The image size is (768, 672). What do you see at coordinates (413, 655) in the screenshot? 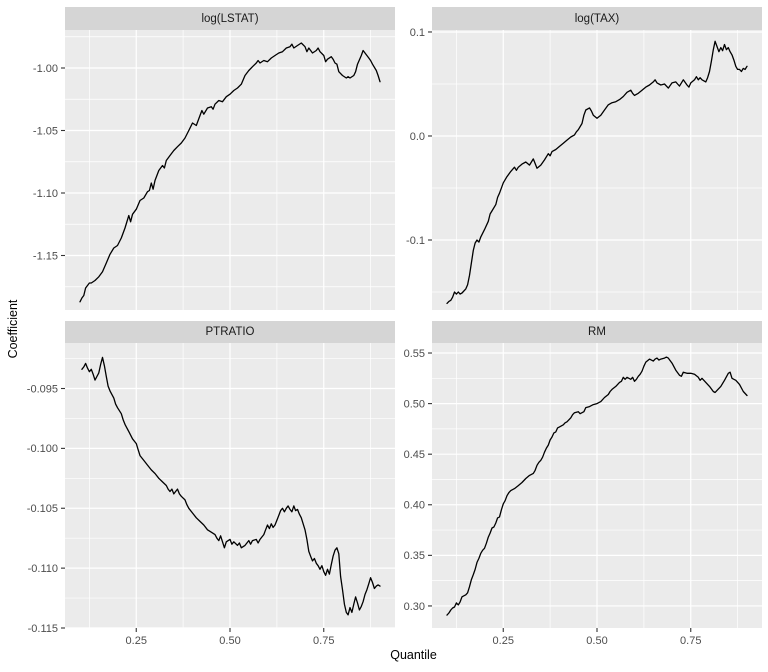
I see `x-axis-title: Quantile` at bounding box center [413, 655].